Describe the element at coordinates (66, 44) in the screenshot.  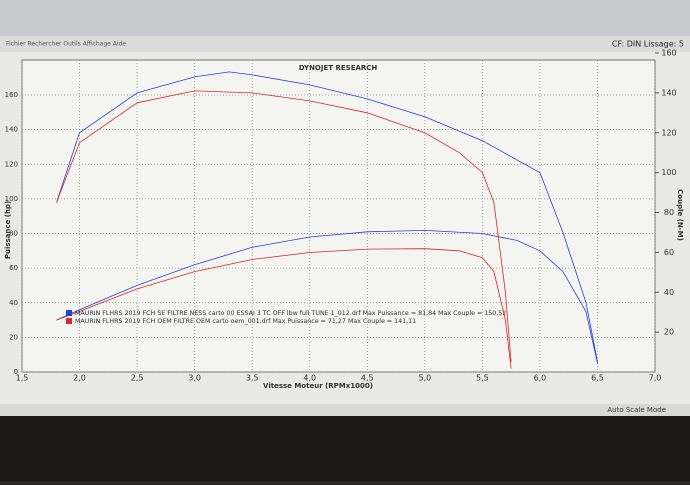
I see `menu: Fichier Rechercher Outils Affichage Aide` at that location.